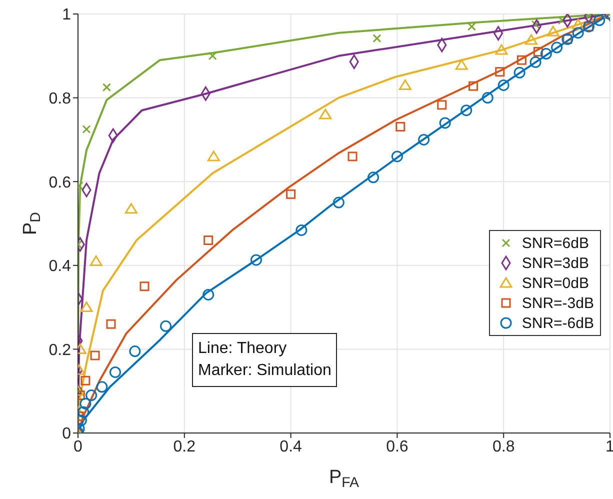 This screenshot has height=499, width=613. What do you see at coordinates (291, 447) in the screenshot?
I see `x-tick-label: 0.4` at bounding box center [291, 447].